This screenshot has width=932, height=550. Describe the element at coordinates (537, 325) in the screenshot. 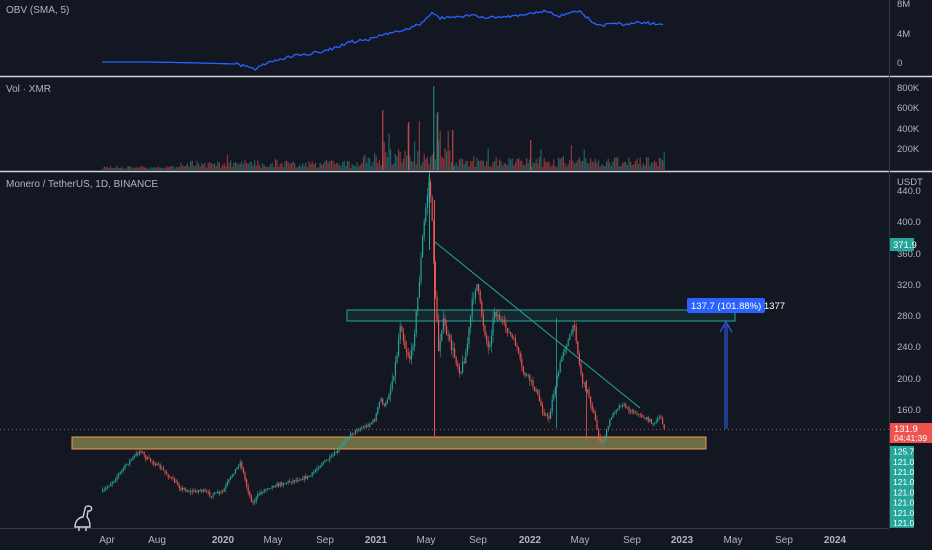

I see `descending-trendline` at that location.